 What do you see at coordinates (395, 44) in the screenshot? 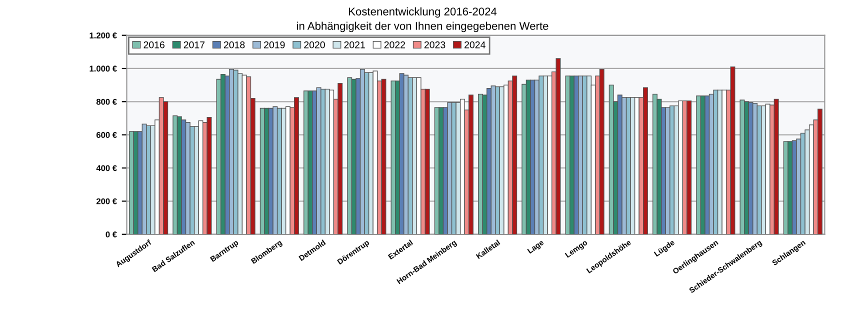
I see `legend-label: 2022` at bounding box center [395, 44].